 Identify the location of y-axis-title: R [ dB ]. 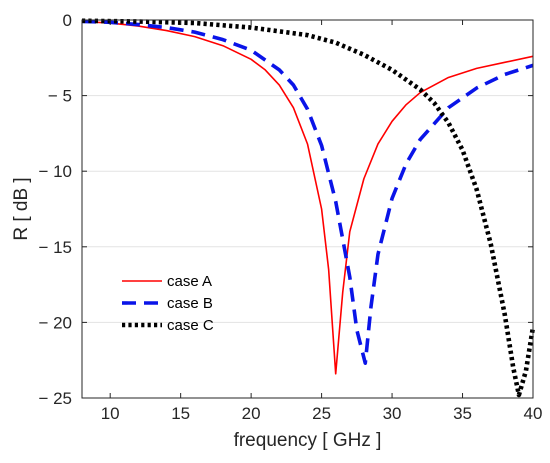
(21, 208).